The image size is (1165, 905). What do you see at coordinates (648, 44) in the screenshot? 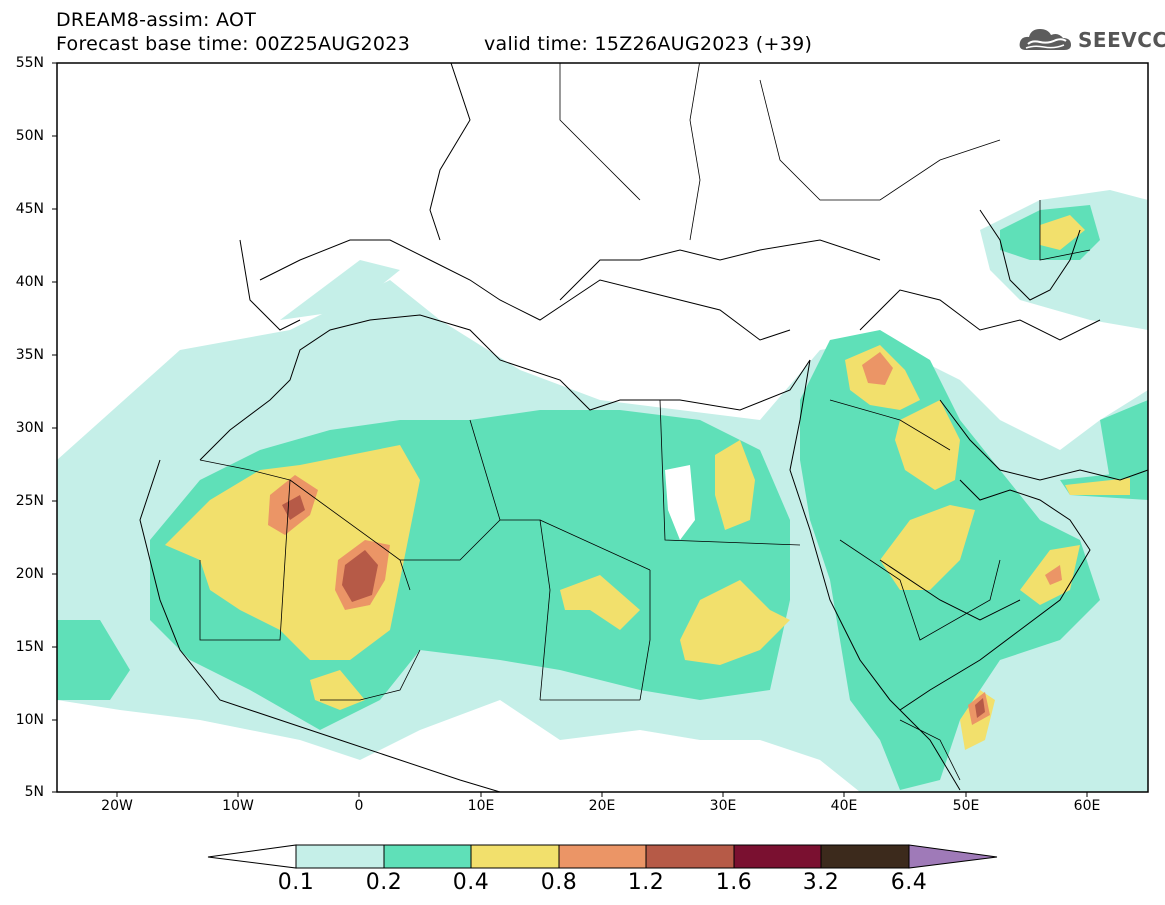
I see `valid-time: valid time: 15Z26AUG2023 (+39)` at bounding box center [648, 44].